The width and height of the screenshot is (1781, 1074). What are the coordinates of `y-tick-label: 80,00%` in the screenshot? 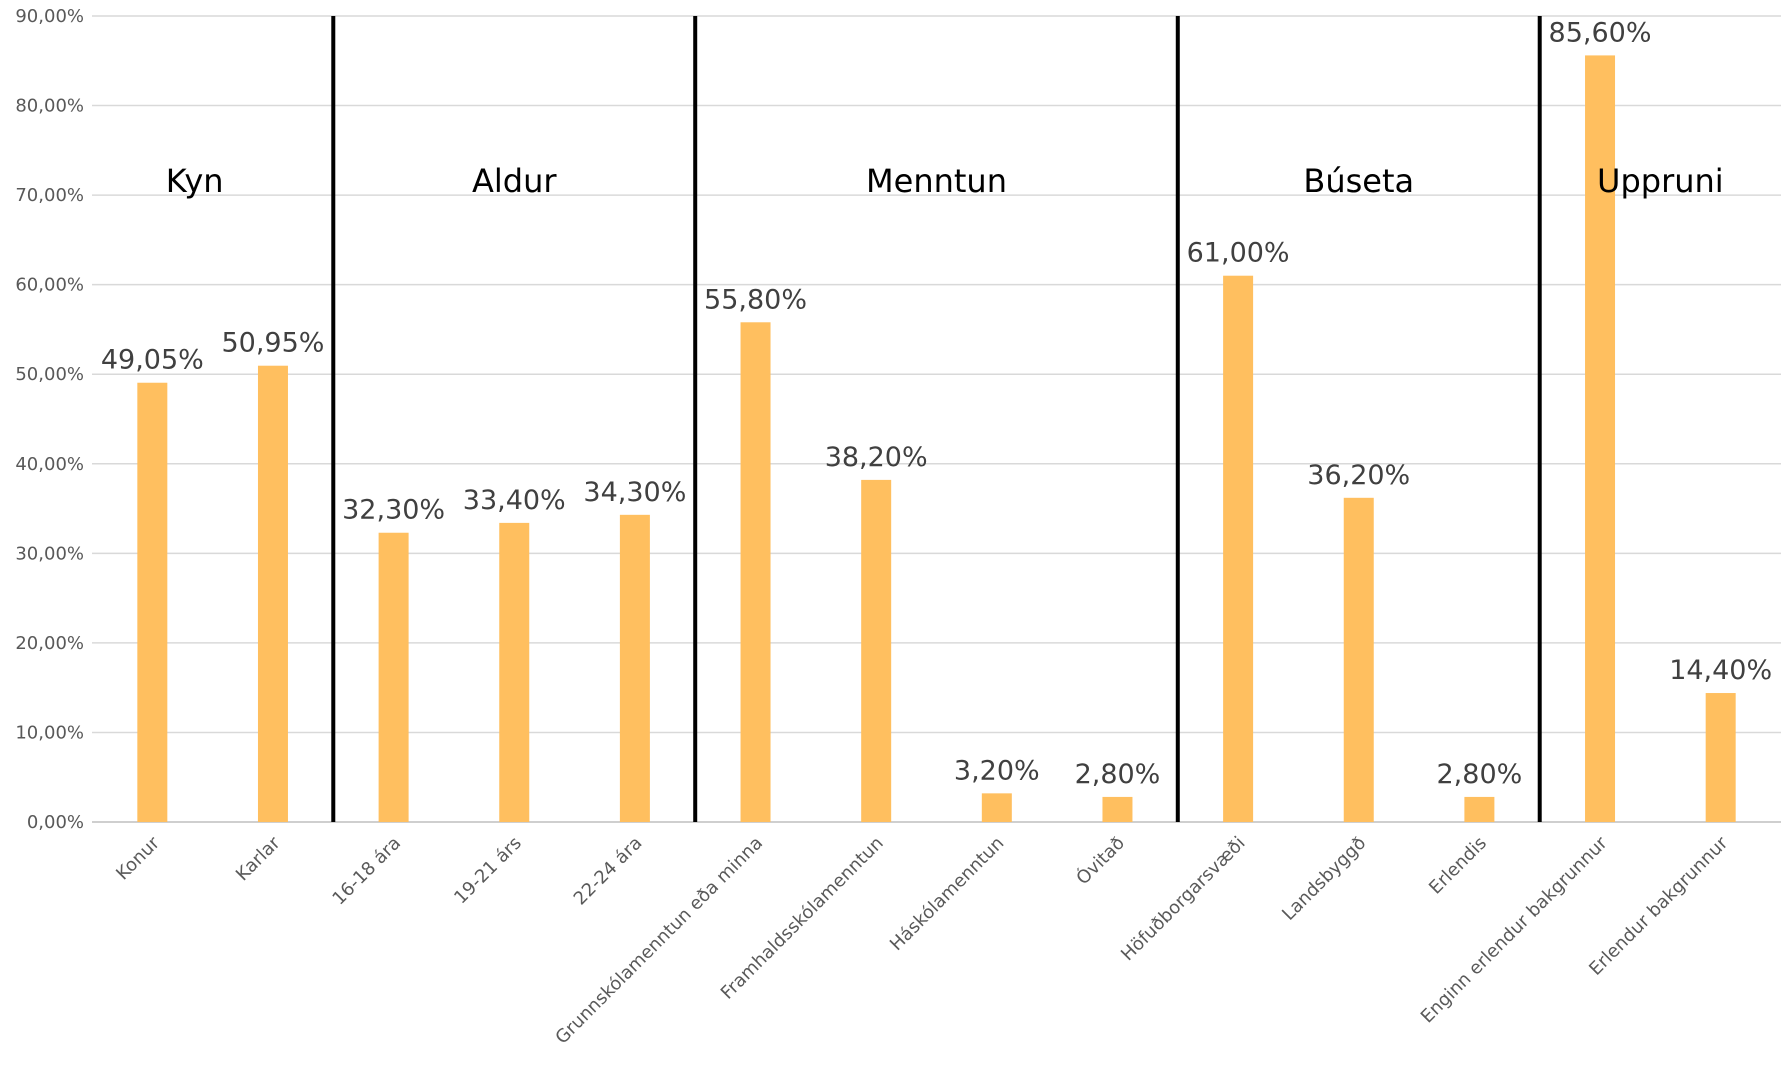 It's located at (49, 106).